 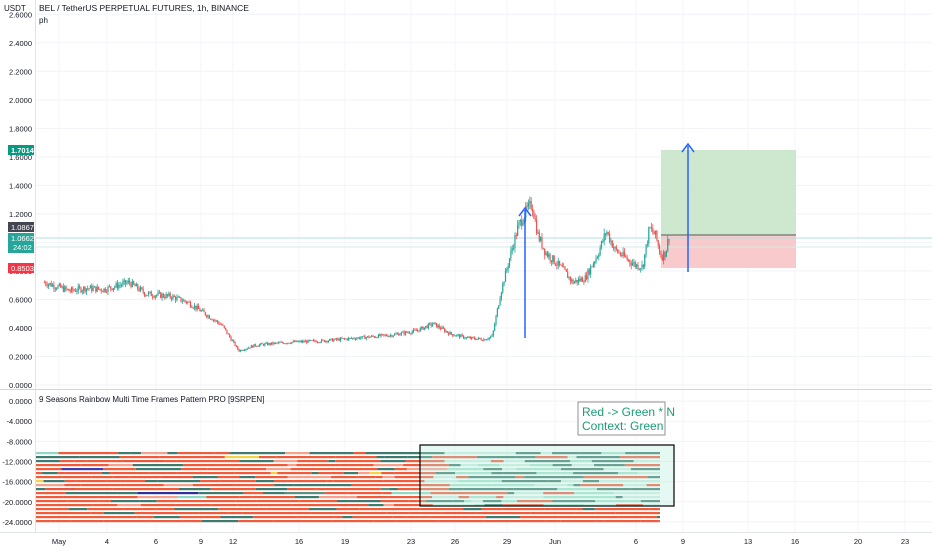 What do you see at coordinates (480, 541) in the screenshot?
I see `time-axis: May 4 6 9 12 16 19 23 26 29 Jun 6 9 13 16 20 23` at bounding box center [480, 541].